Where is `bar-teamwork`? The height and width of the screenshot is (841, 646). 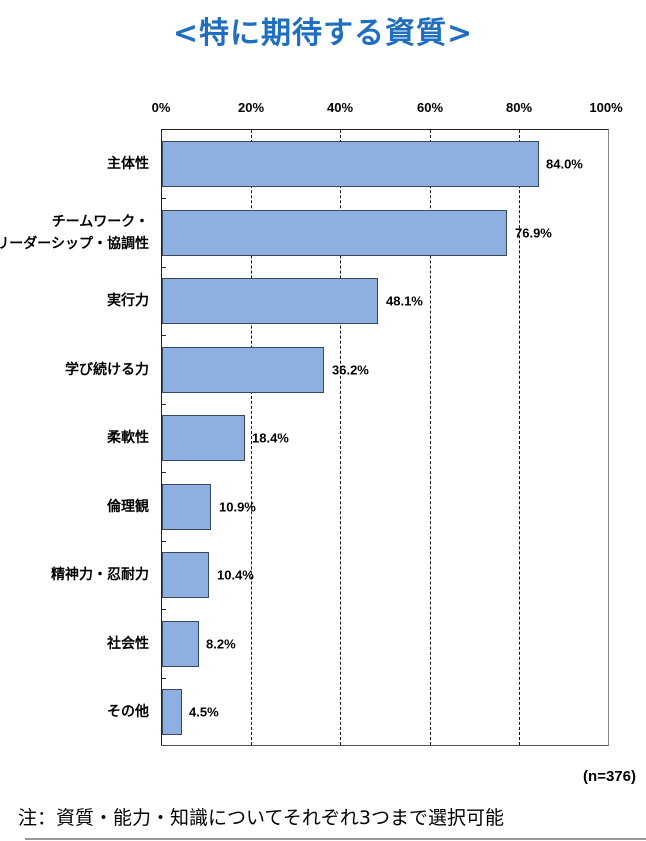 bar-teamwork is located at coordinates (334, 233).